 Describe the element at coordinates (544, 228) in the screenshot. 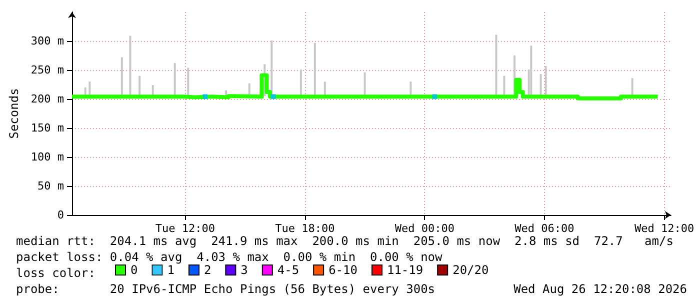

I see `x-tick-label: Wed 06:00` at that location.